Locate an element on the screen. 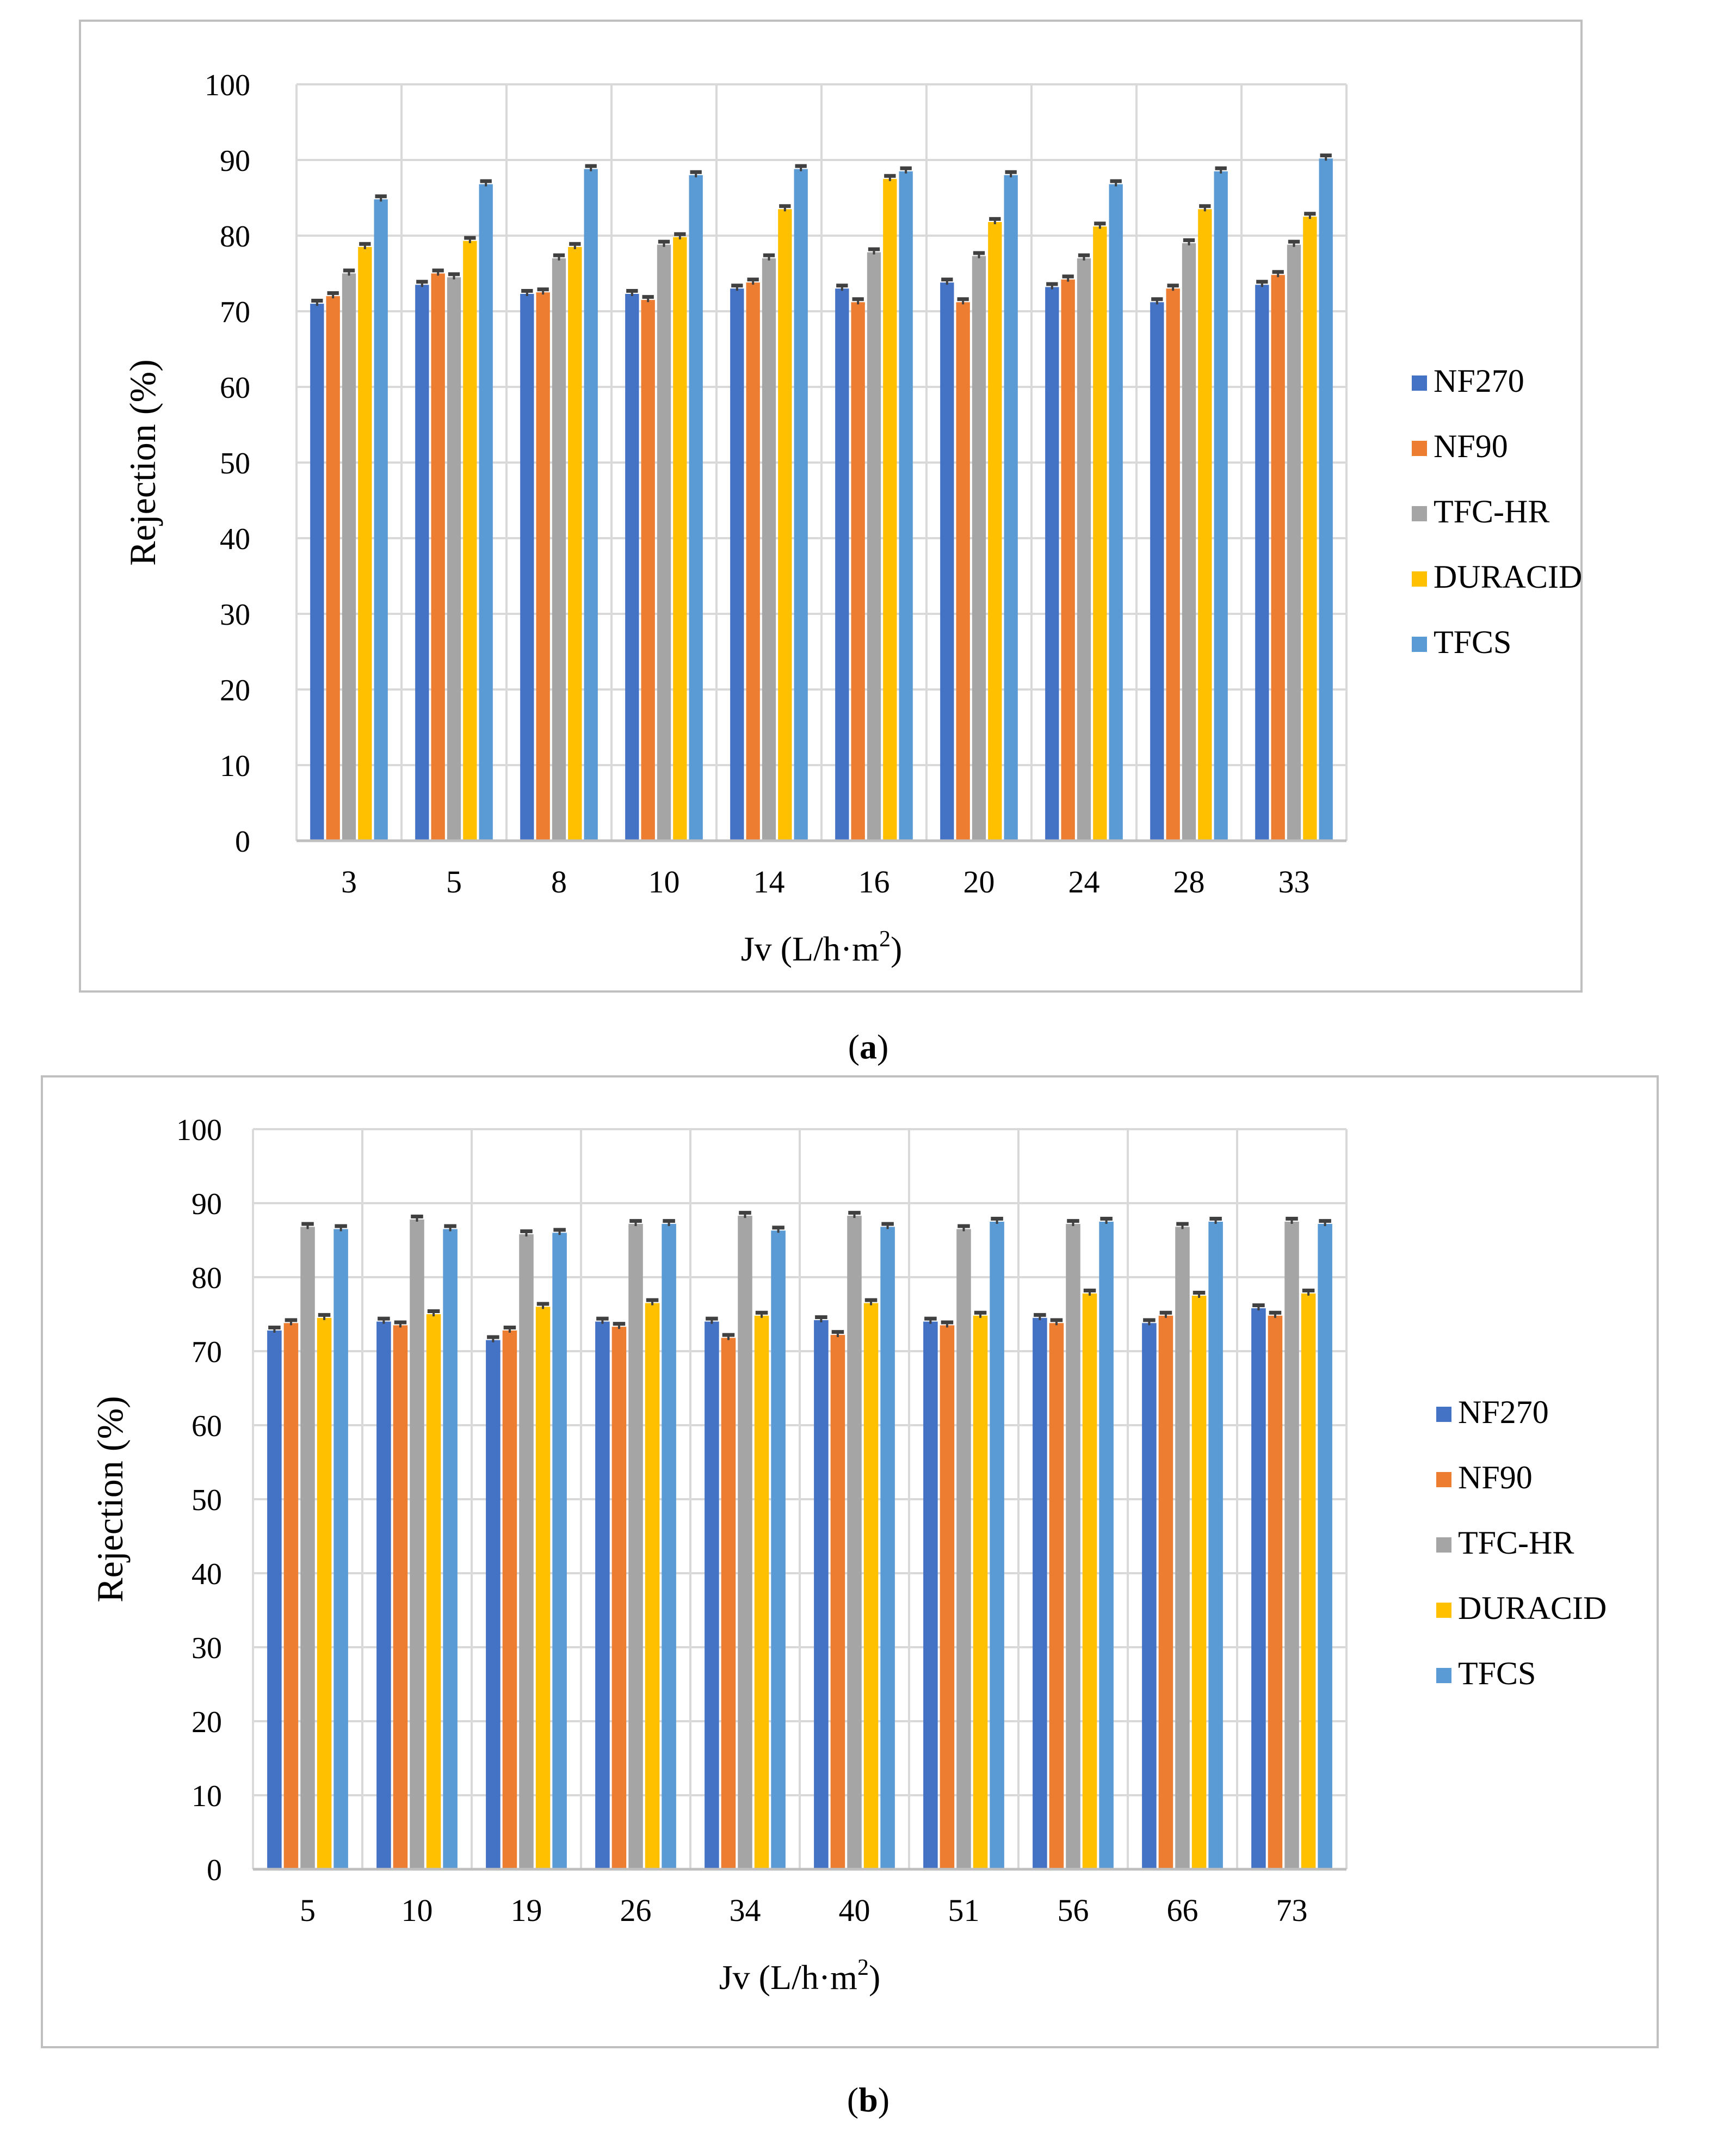 This screenshot has height=2131, width=1736. panel-label-open: ( is located at coordinates (852, 2099).